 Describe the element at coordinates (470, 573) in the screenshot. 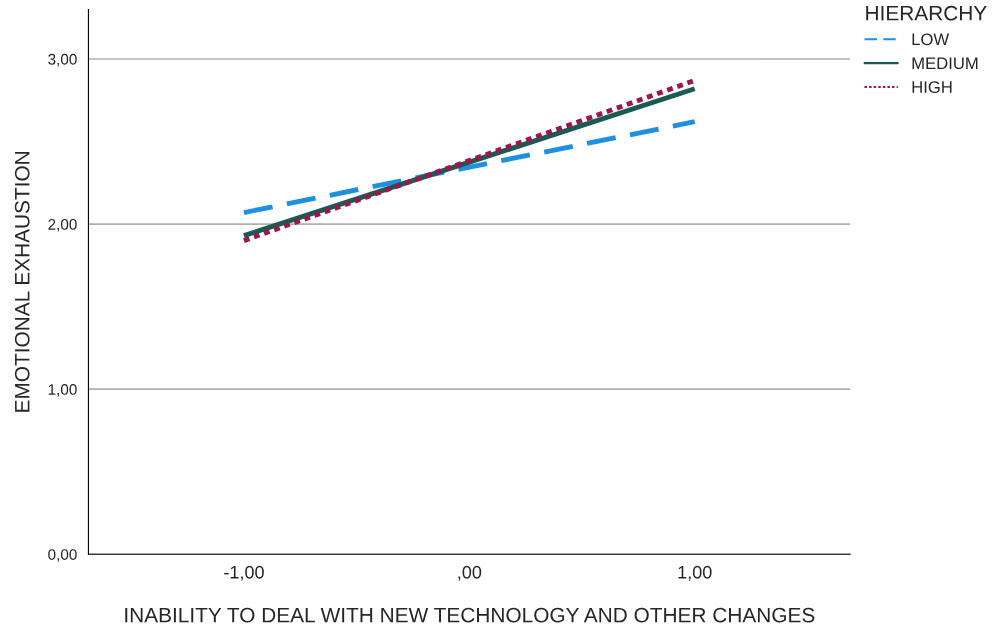

I see `x-tick-label: ,00` at that location.